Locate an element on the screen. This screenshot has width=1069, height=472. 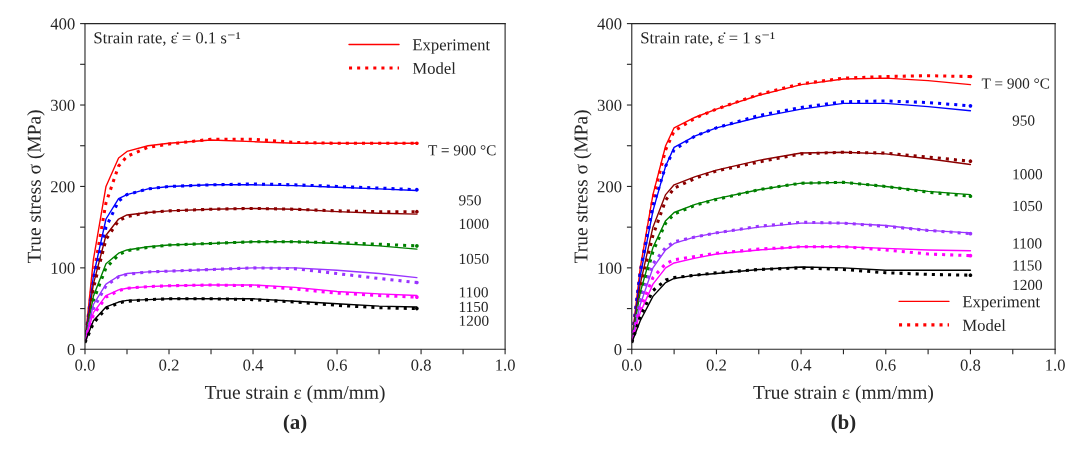
chart-title: Strain rate, ε̇ = 0.1 s⁻¹ is located at coordinates (167, 39).